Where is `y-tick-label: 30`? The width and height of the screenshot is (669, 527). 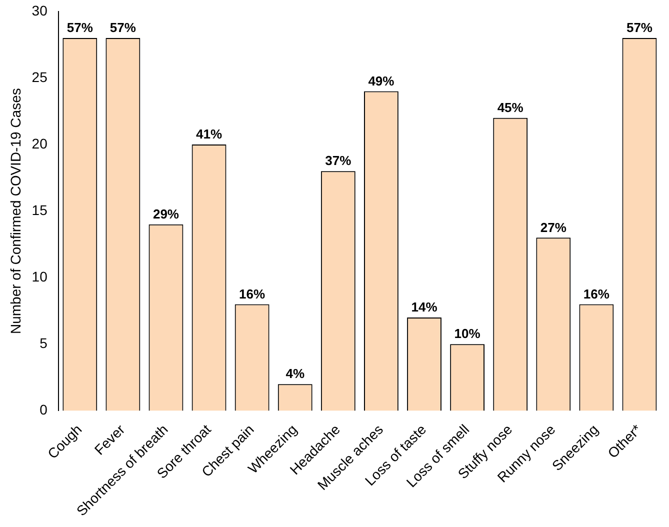 y-tick-label: 30 is located at coordinates (40, 10).